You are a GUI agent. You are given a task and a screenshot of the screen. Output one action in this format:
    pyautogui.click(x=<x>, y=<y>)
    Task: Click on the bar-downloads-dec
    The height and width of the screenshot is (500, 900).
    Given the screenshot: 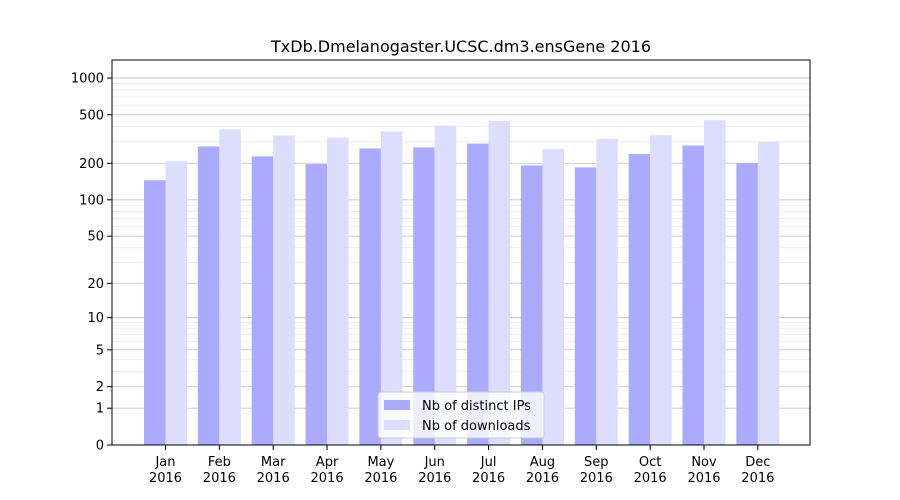 What is the action you would take?
    pyautogui.click(x=768, y=293)
    